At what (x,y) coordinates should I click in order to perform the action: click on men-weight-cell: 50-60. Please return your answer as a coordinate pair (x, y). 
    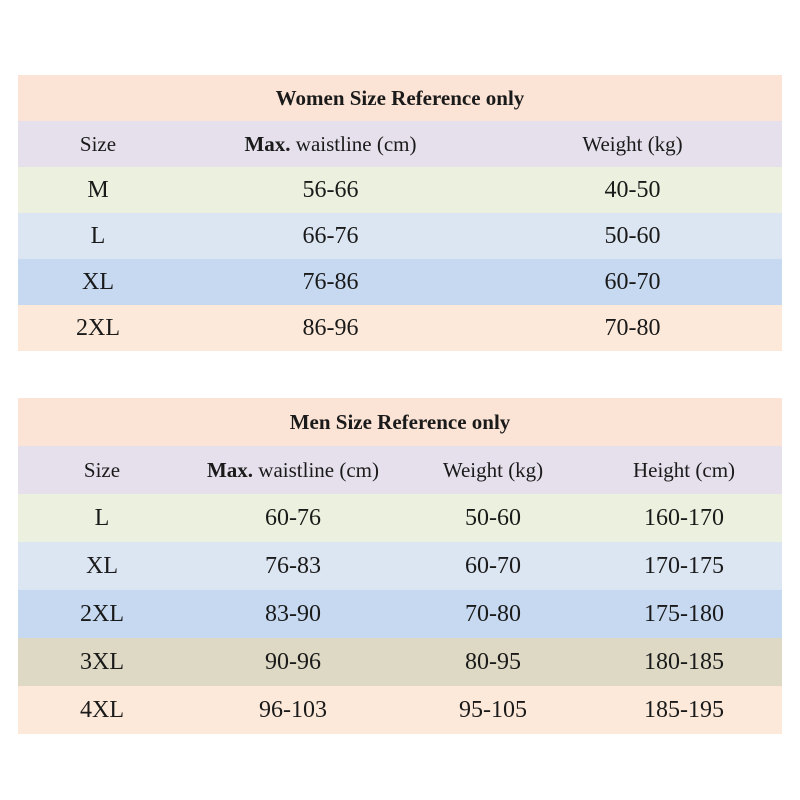
    Looking at the image, I should click on (493, 517).